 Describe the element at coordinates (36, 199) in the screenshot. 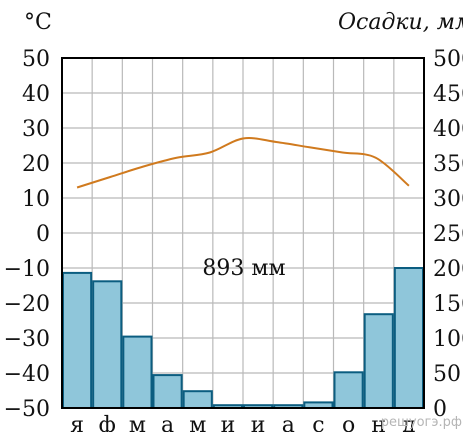

I see `left-axis-tick-label: 10` at that location.